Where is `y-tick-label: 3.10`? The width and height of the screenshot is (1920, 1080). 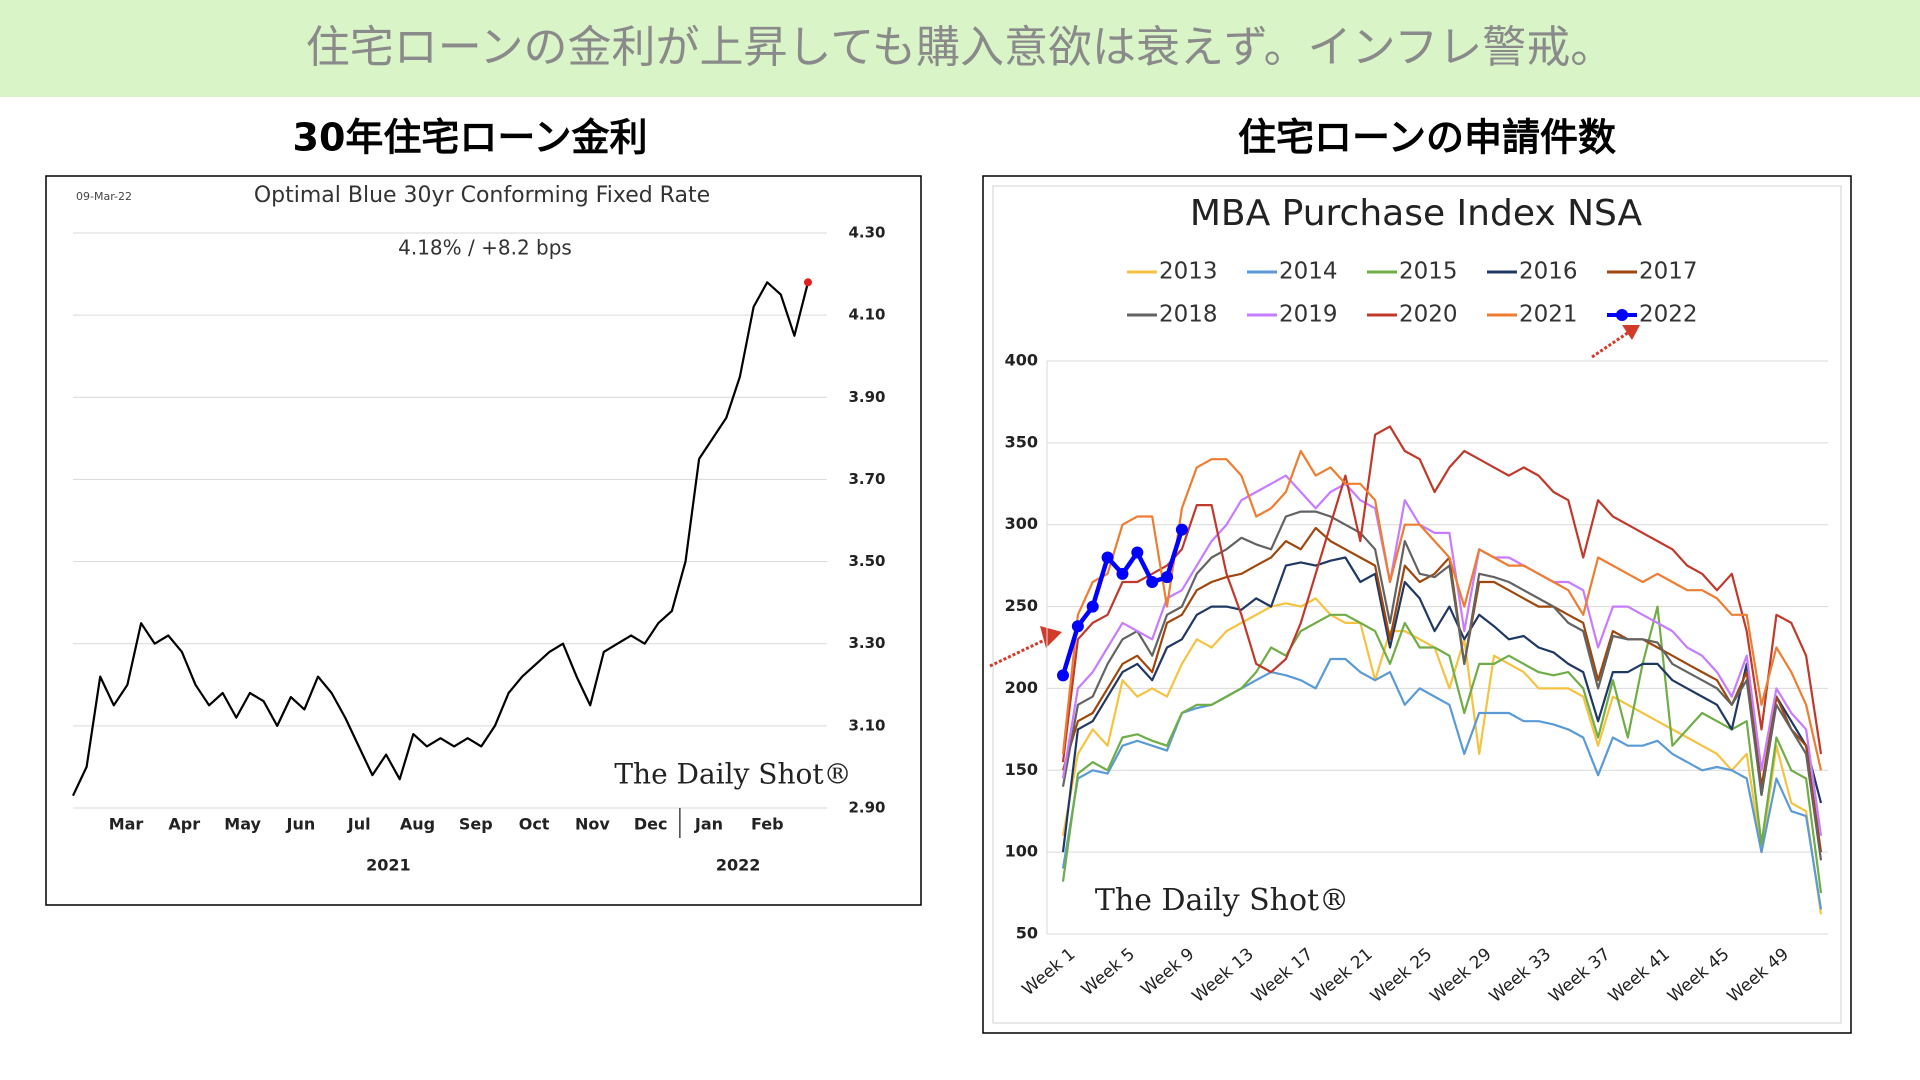 y-tick-label: 3.10 is located at coordinates (866, 725).